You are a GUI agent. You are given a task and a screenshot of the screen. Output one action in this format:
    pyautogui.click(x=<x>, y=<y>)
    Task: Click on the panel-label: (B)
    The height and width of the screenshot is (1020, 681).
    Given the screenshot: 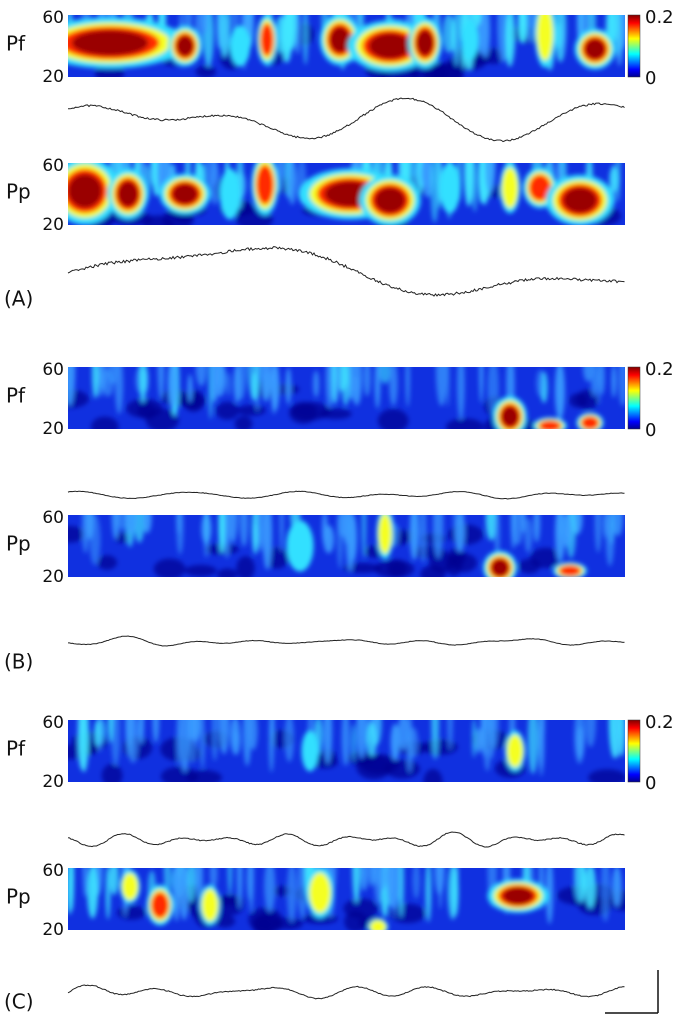 What is the action you would take?
    pyautogui.click(x=18, y=662)
    